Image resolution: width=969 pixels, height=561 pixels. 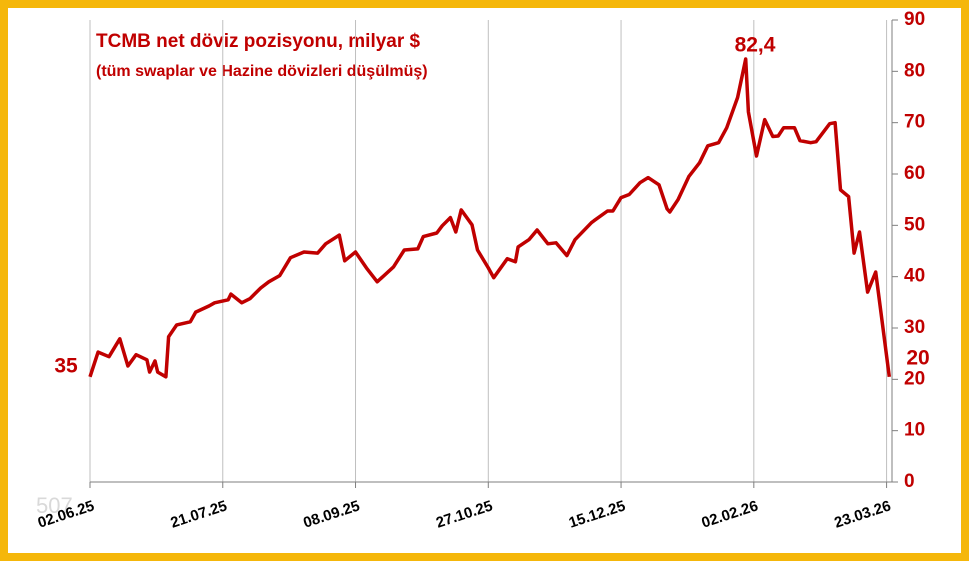 What do you see at coordinates (54, 505) in the screenshot?
I see `watermark: 507` at bounding box center [54, 505].